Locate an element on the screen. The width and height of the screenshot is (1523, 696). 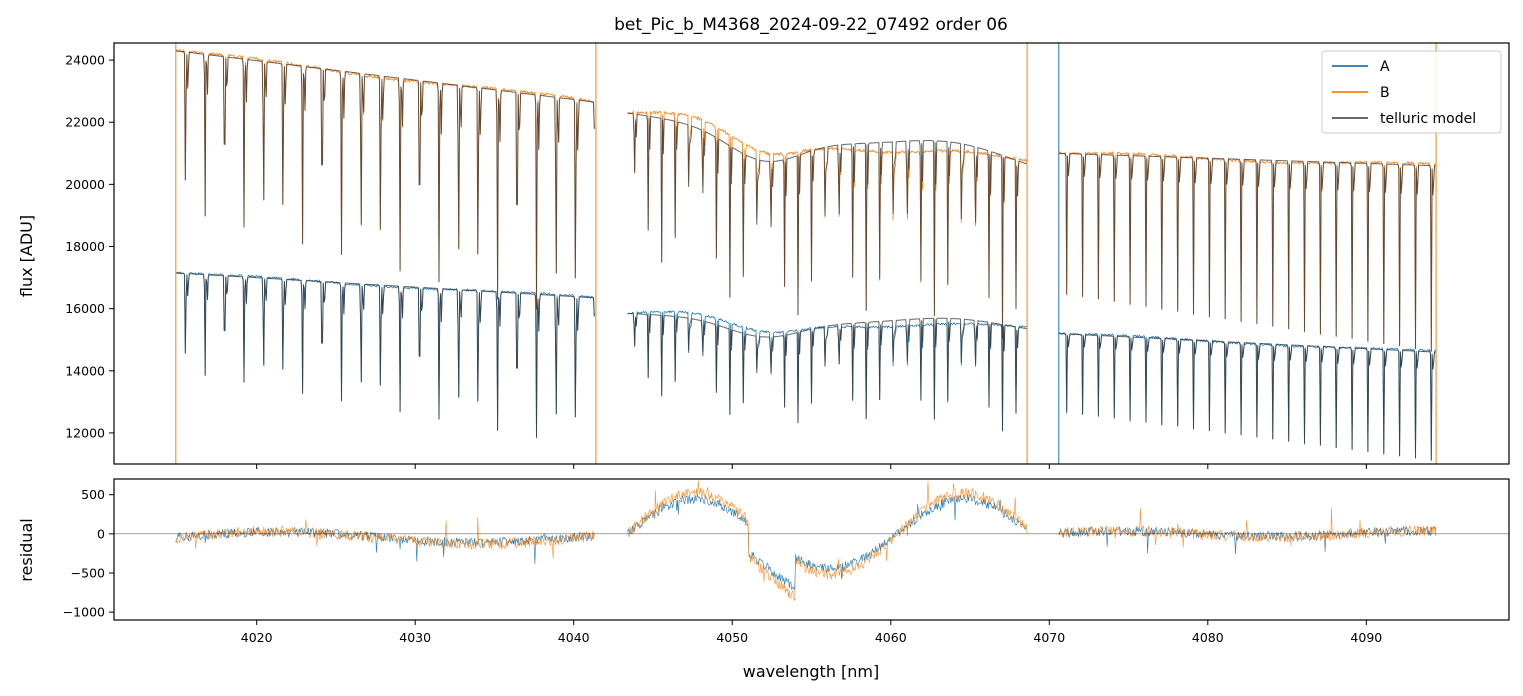
residual-x-ticks: 4020 4030 4040 4050 4060 4070 4080 4090 is located at coordinates (811, 632).